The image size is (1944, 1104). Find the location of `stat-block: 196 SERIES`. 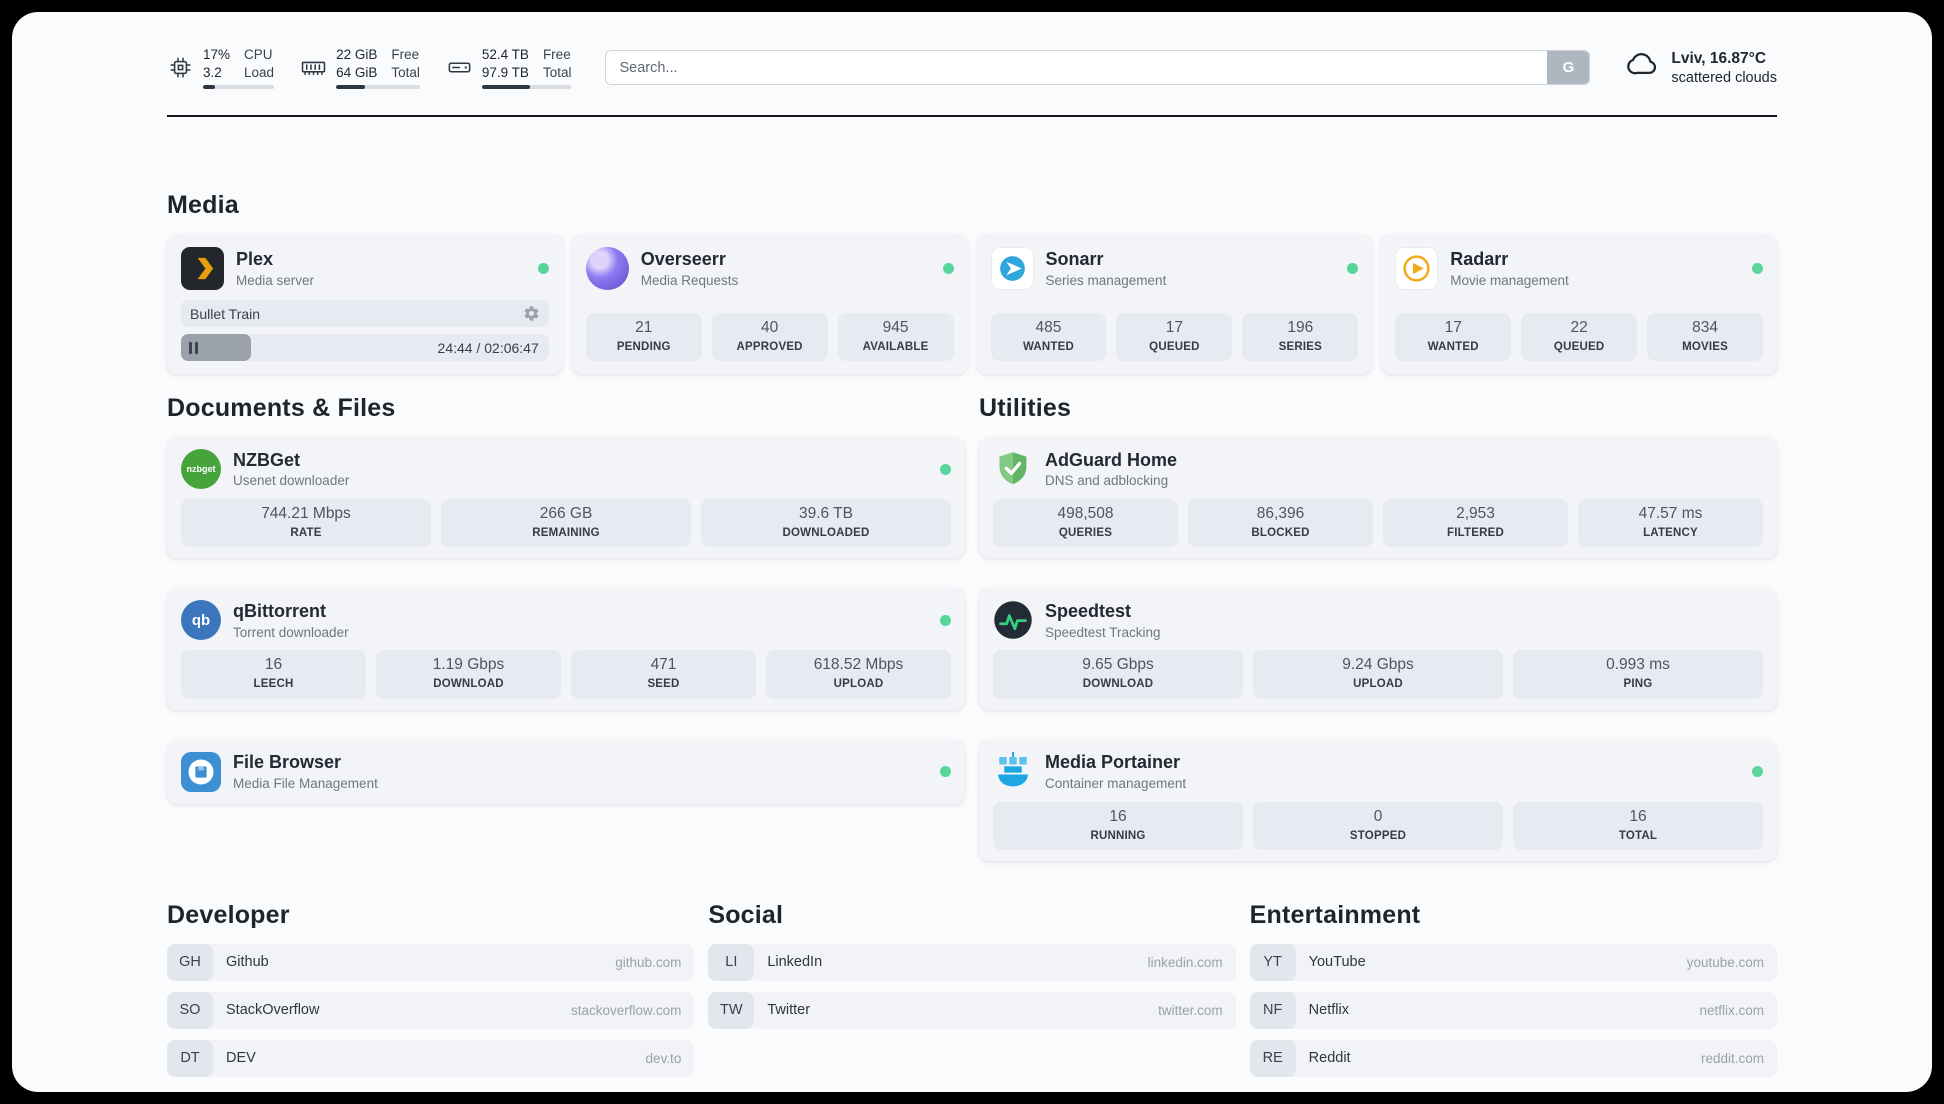

stat-block: 196 SERIES is located at coordinates (1300, 337).